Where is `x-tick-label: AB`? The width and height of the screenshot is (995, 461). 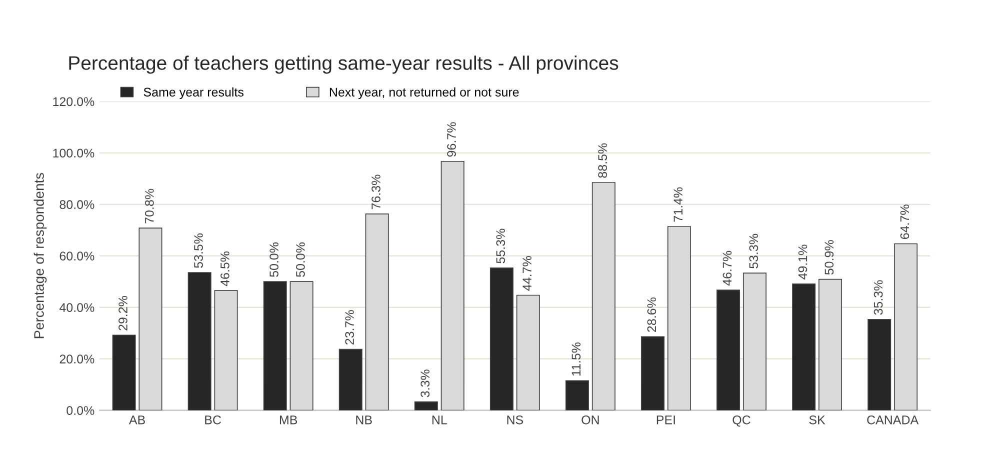
x-tick-label: AB is located at coordinates (136, 420).